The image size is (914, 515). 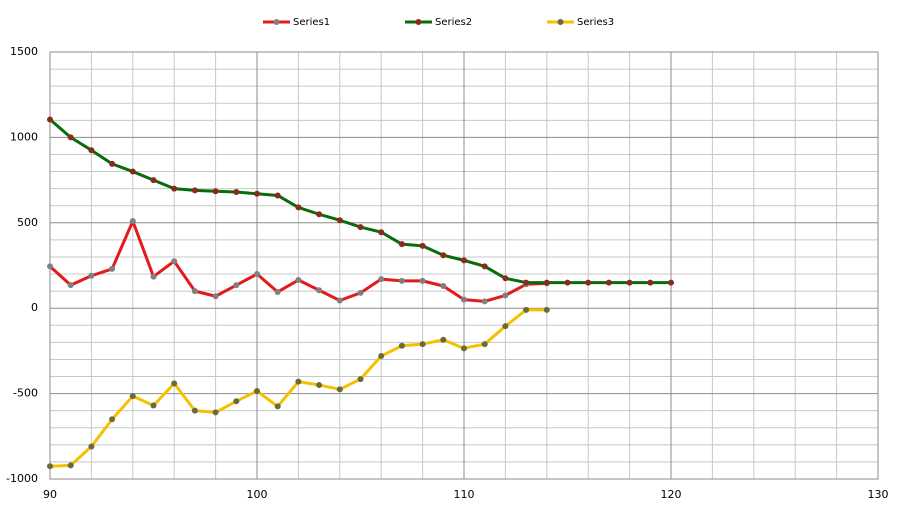 What do you see at coordinates (25, 393) in the screenshot?
I see `y-tick-label: -500` at bounding box center [25, 393].